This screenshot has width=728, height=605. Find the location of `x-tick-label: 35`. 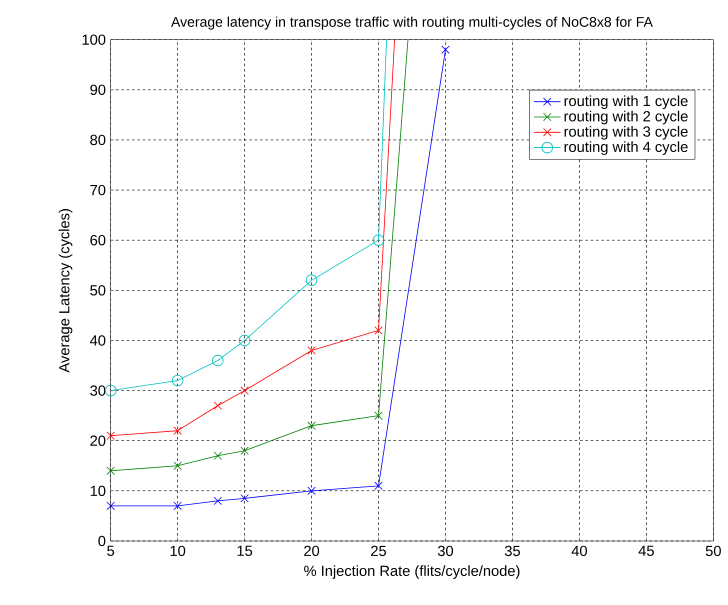

x-tick-label: 35 is located at coordinates (512, 551).